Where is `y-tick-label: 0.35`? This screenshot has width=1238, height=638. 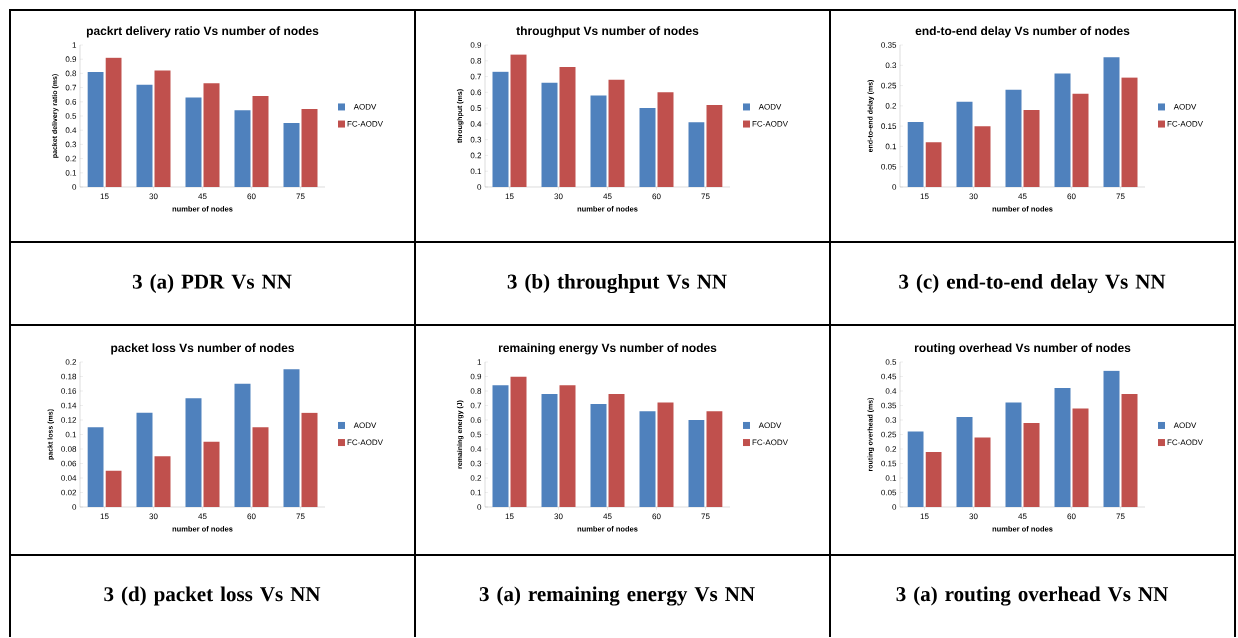 y-tick-label: 0.35 is located at coordinates (889, 45).